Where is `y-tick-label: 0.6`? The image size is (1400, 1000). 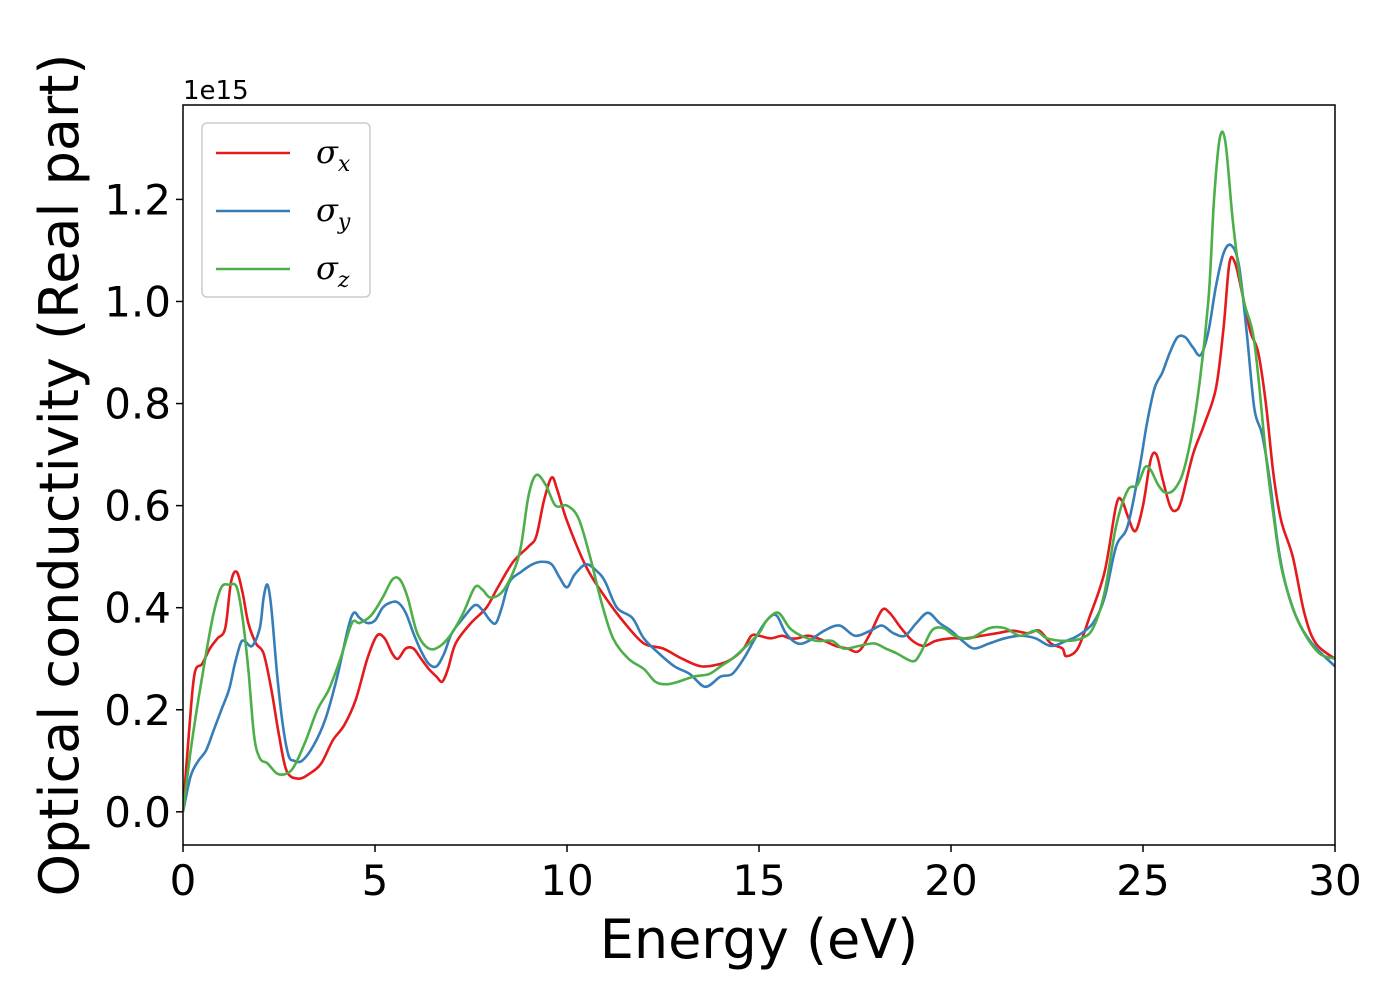 y-tick-label: 0.6 is located at coordinates (137, 506).